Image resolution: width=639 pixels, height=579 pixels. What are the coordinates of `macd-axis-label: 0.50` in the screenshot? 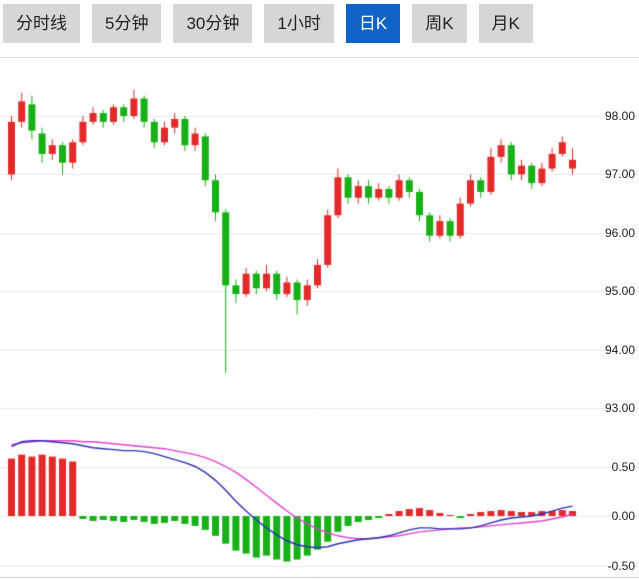 It's located at (623, 466).